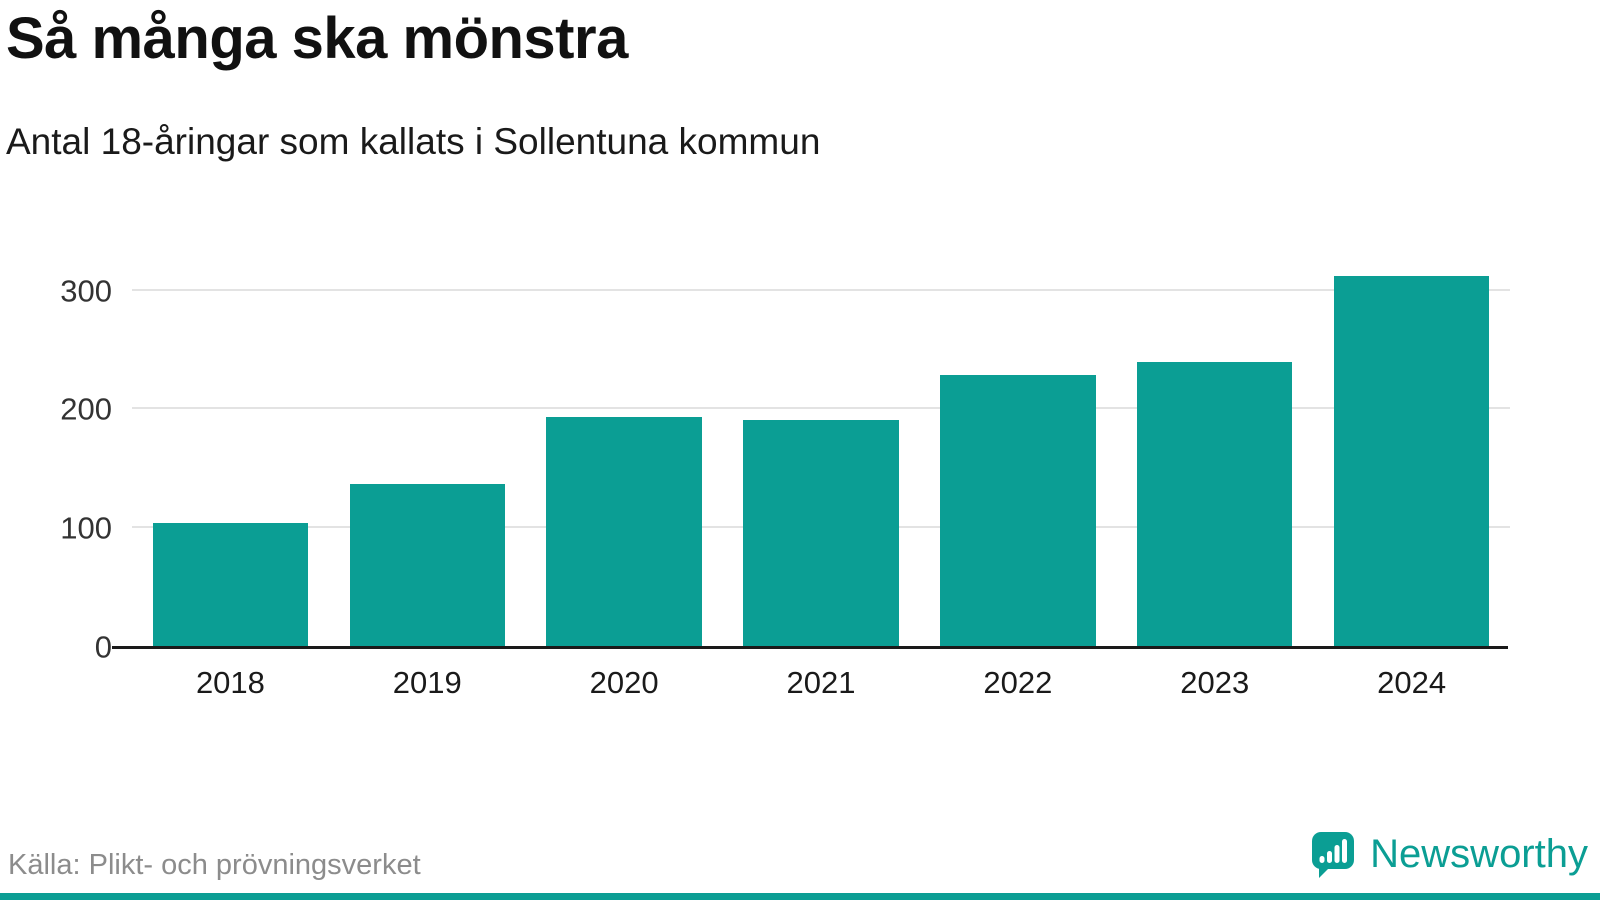 This screenshot has width=1600, height=900. I want to click on x-tick-label-2019: 2019, so click(427, 682).